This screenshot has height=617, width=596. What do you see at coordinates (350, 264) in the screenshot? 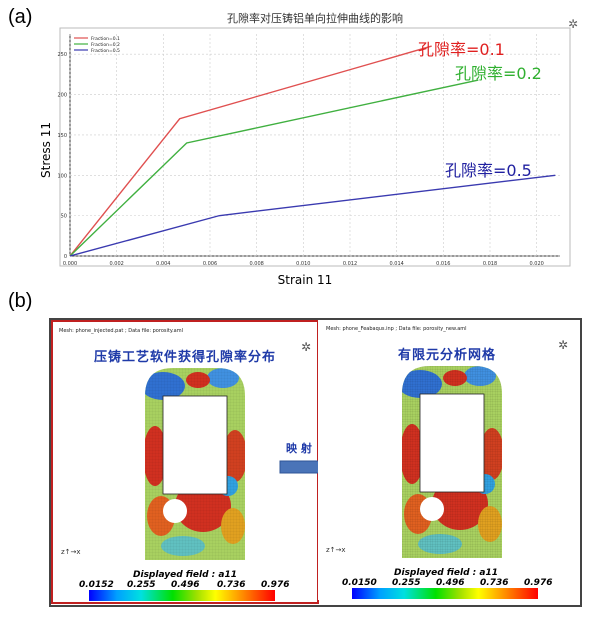
I see `x-tick-label: 0.012` at bounding box center [350, 264].